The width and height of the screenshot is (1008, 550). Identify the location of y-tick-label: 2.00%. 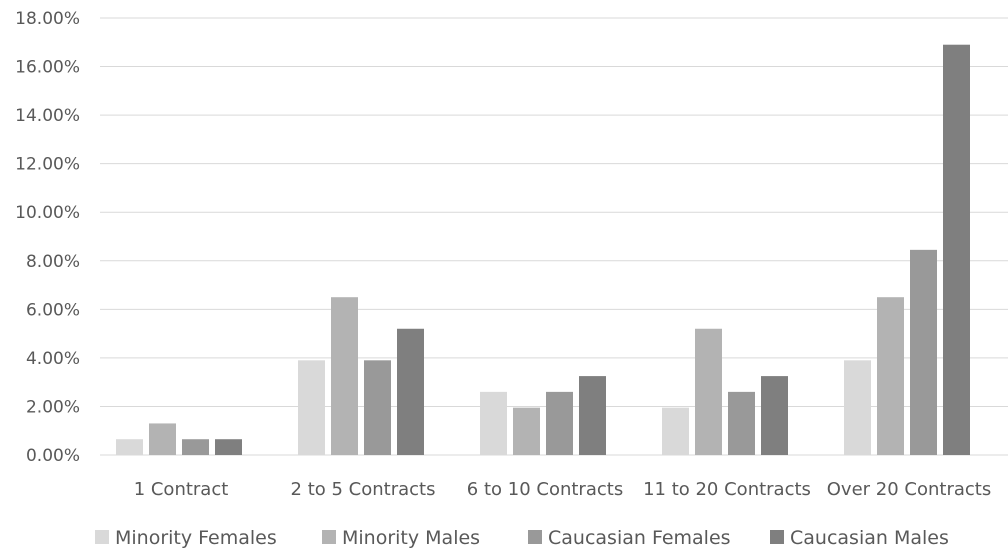
(53, 407).